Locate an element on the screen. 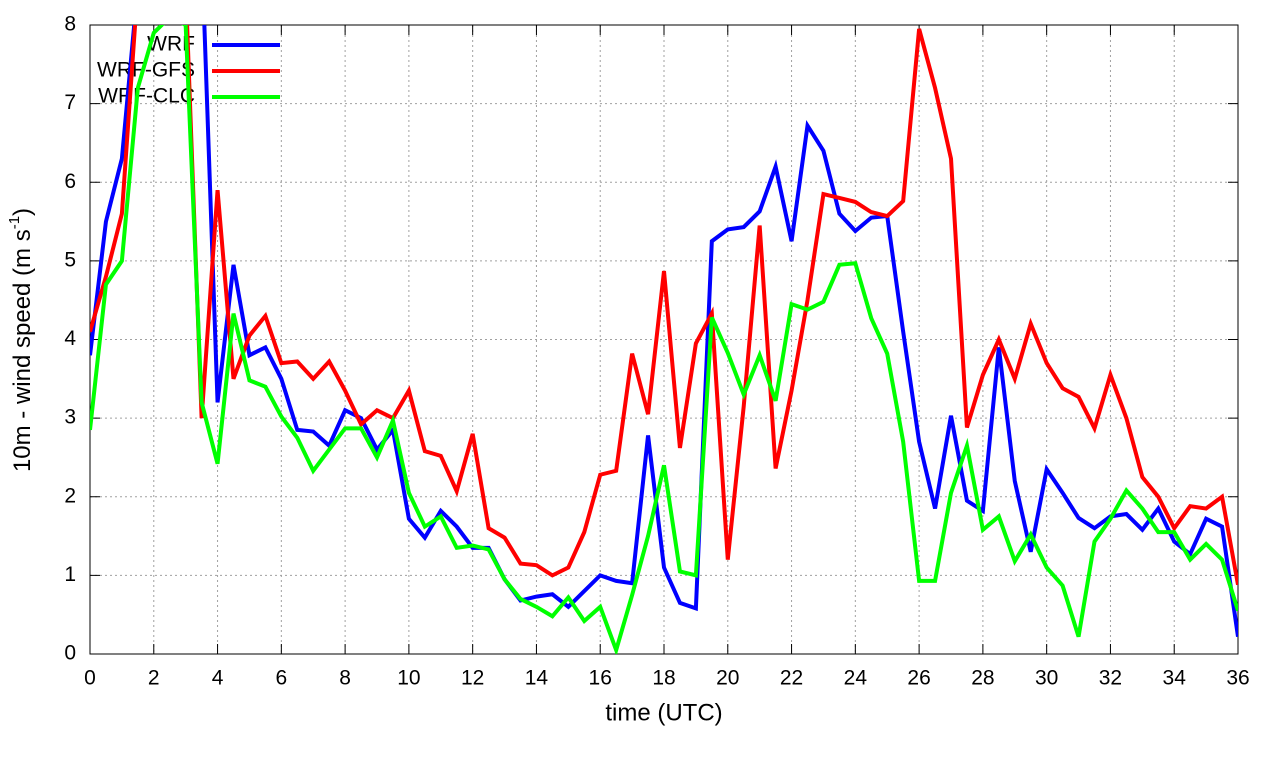  y-tick-label: 0 is located at coordinates (70, 653).